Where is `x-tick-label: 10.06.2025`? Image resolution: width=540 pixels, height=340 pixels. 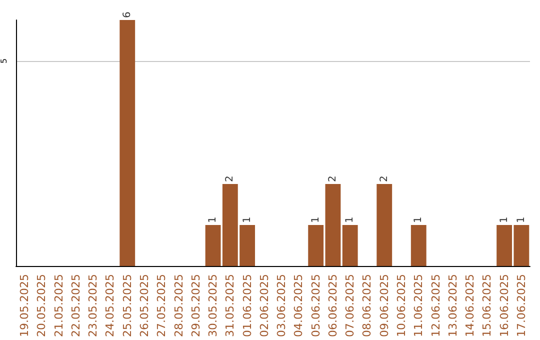
x-tick-label: 10.06.2025 is located at coordinates (401, 306).